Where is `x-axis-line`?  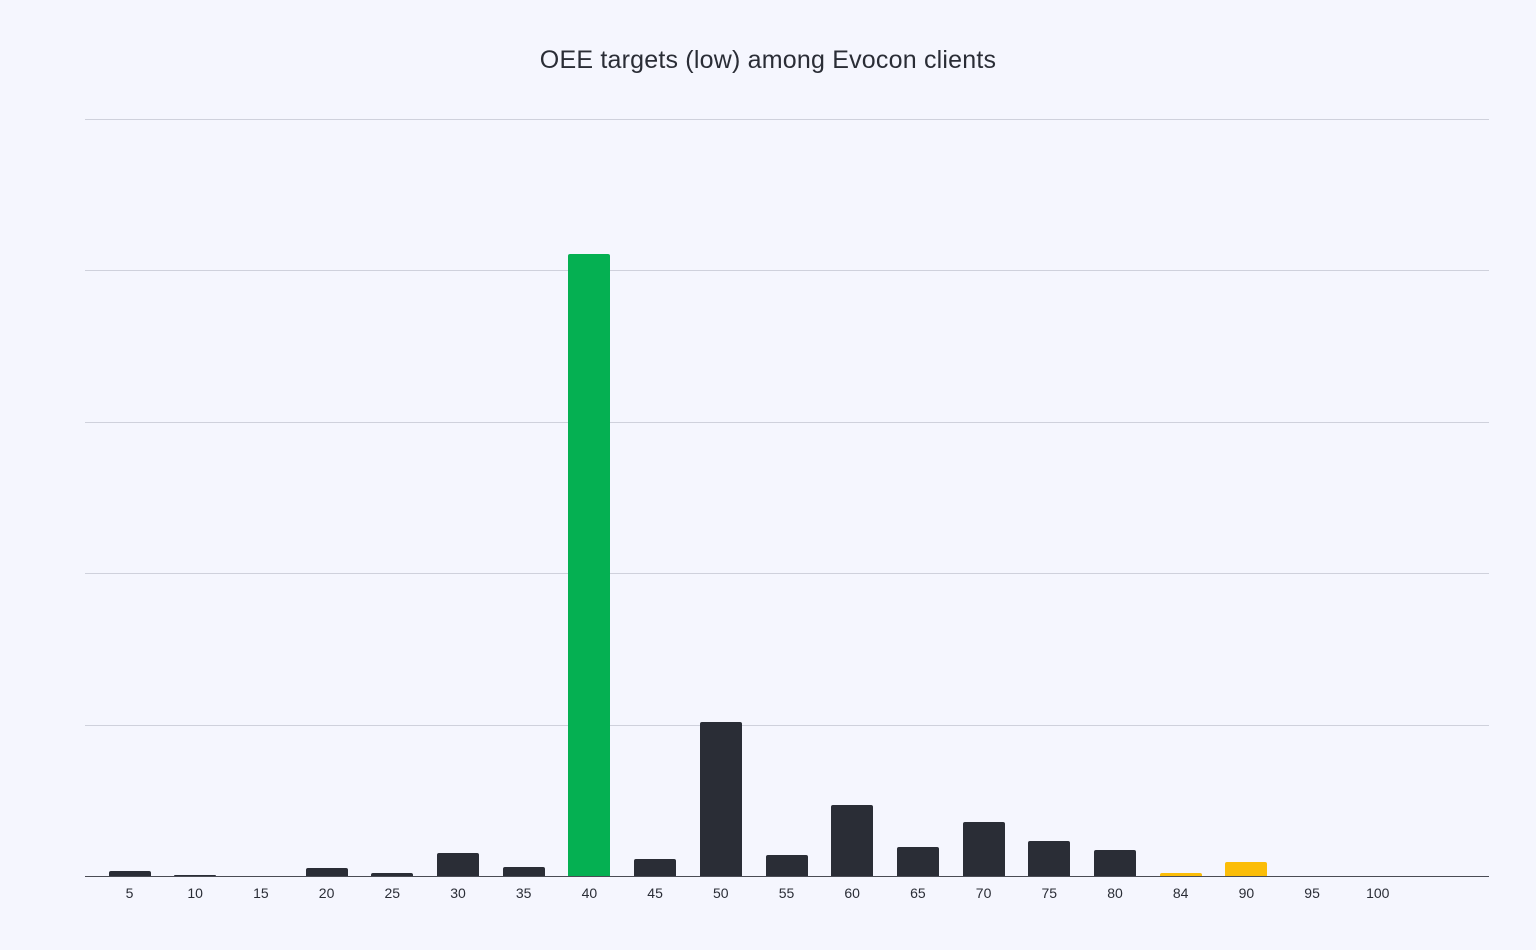 x-axis-line is located at coordinates (787, 876).